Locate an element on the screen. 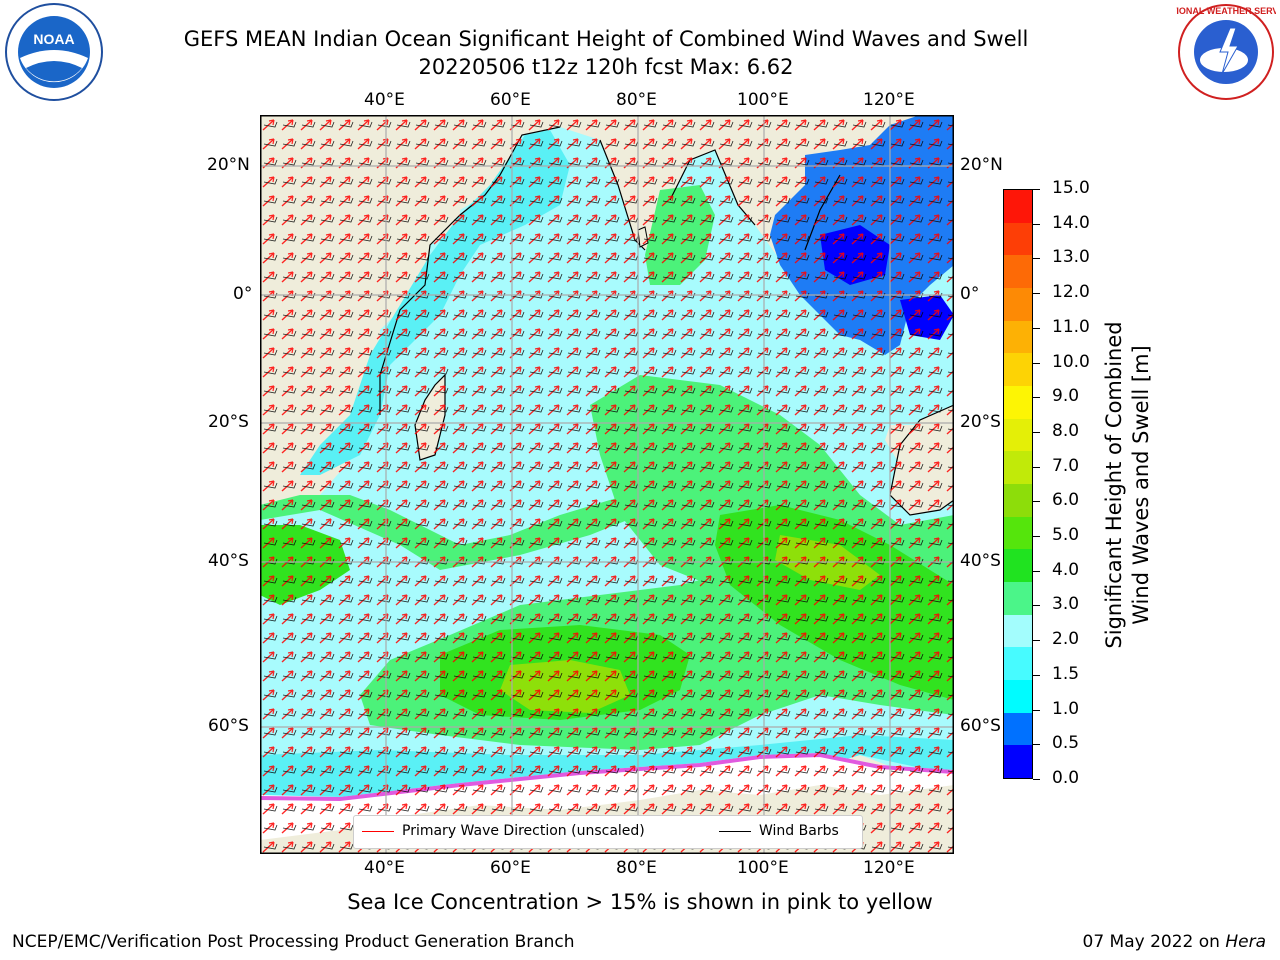 The width and height of the screenshot is (1280, 960). colorbar-tick-label: 0.0 is located at coordinates (1066, 778).